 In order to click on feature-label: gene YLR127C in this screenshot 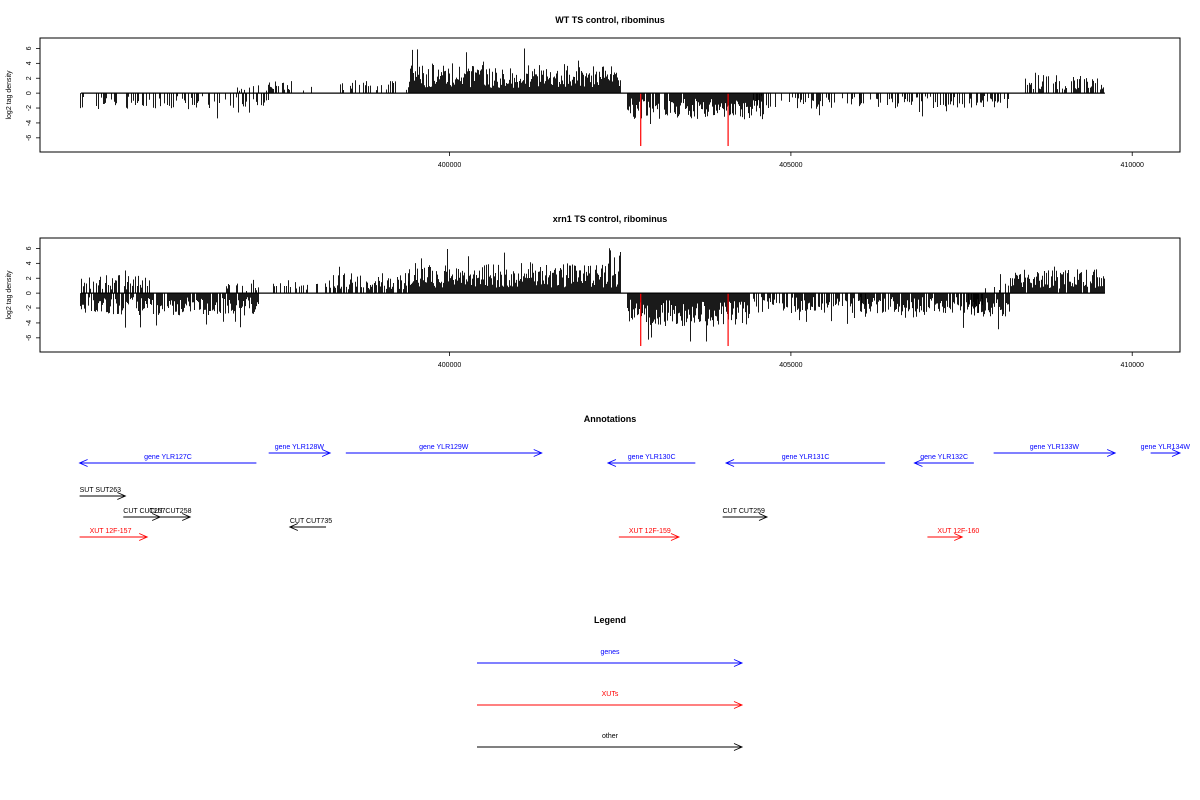, I will do `click(168, 457)`.